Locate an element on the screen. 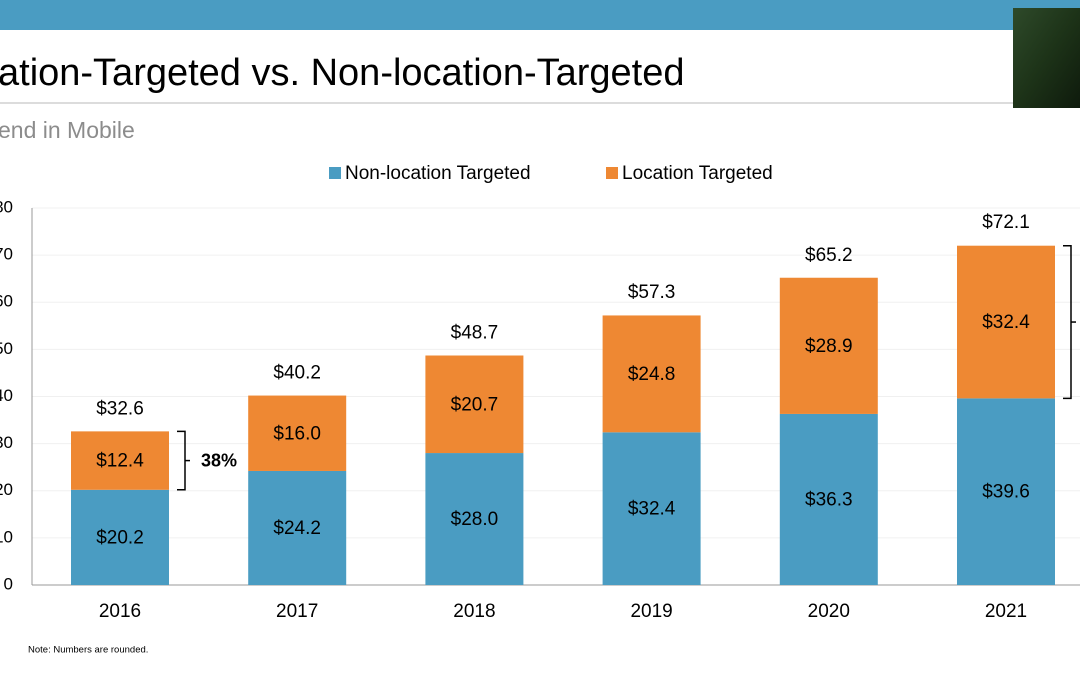 The image size is (1080, 675). total-label: $57.3 is located at coordinates (652, 292).